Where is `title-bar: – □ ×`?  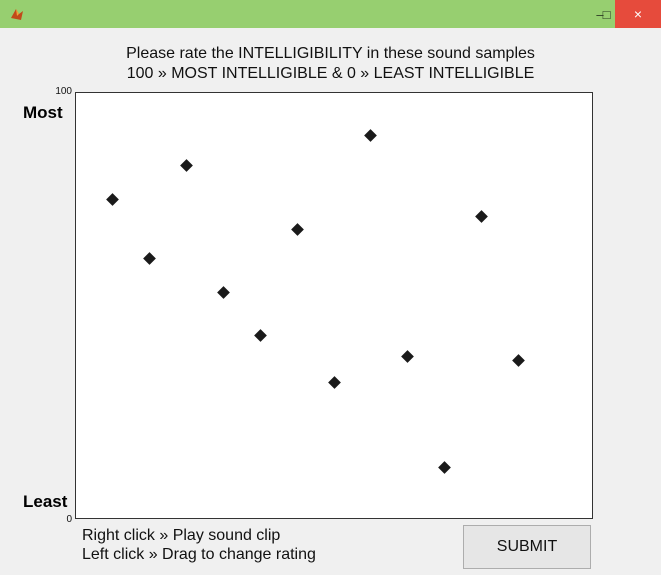
title-bar: – □ × is located at coordinates (330, 14).